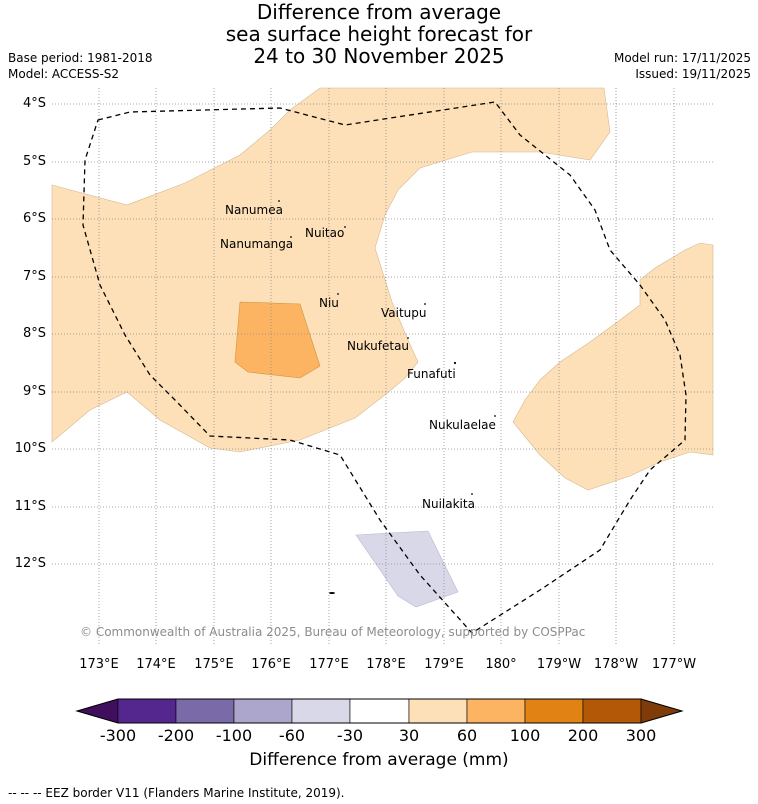  I want to click on lat-label: 11°S, so click(30, 506).